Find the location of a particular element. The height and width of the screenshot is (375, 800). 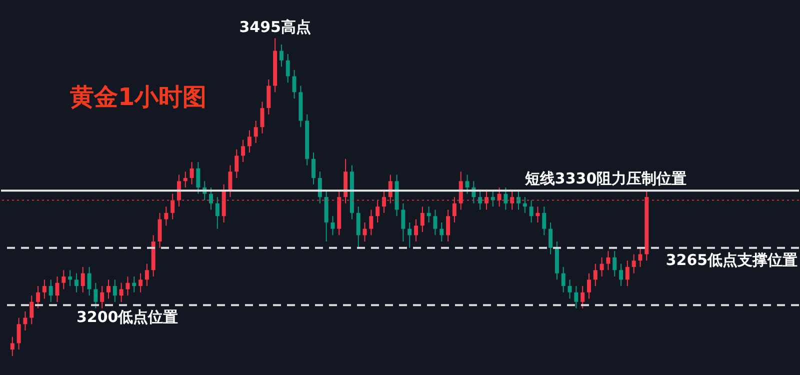

ref-line-label: 3265低点支撑位置 is located at coordinates (732, 259).